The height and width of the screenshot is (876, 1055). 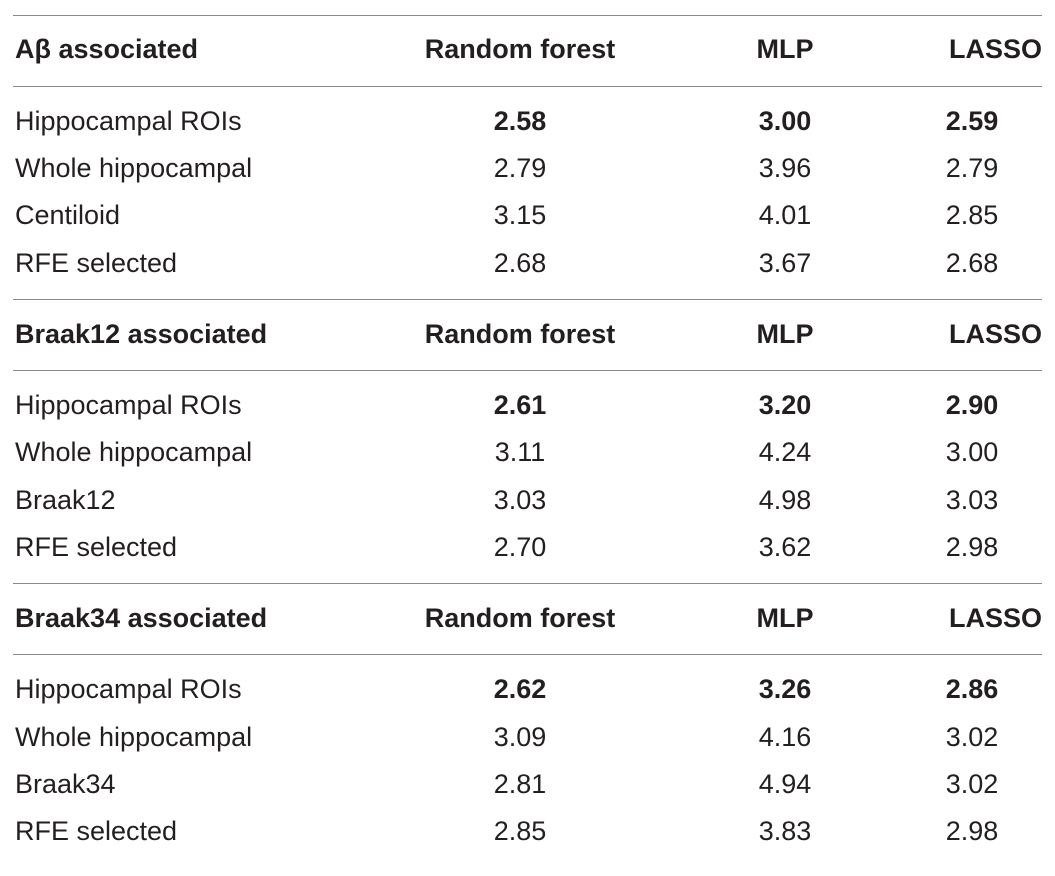 I want to click on table-row: Hippocampal ROIs 2.58 3.00 2.59, so click(x=527, y=121).